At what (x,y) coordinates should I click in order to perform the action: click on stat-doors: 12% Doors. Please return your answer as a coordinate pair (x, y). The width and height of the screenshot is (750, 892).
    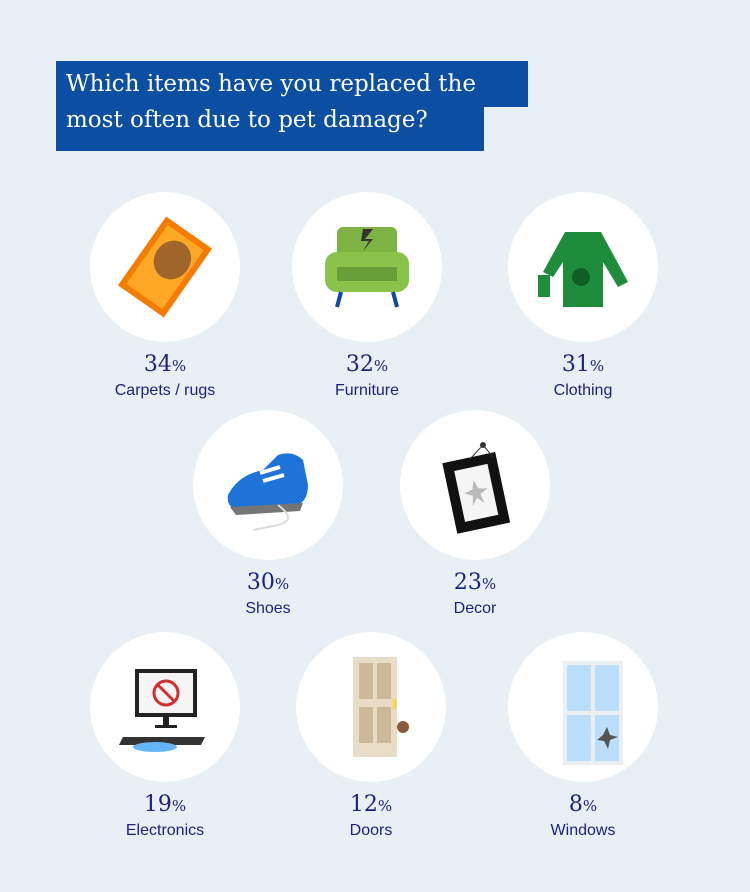
    Looking at the image, I should click on (371, 736).